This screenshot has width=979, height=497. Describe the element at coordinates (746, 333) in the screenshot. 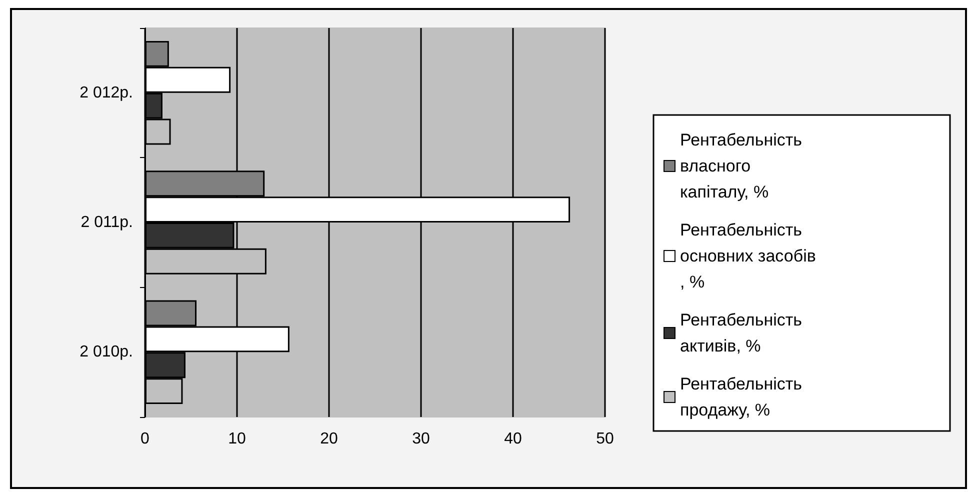

I see `legend-label: Рентабельність активів, %` at that location.